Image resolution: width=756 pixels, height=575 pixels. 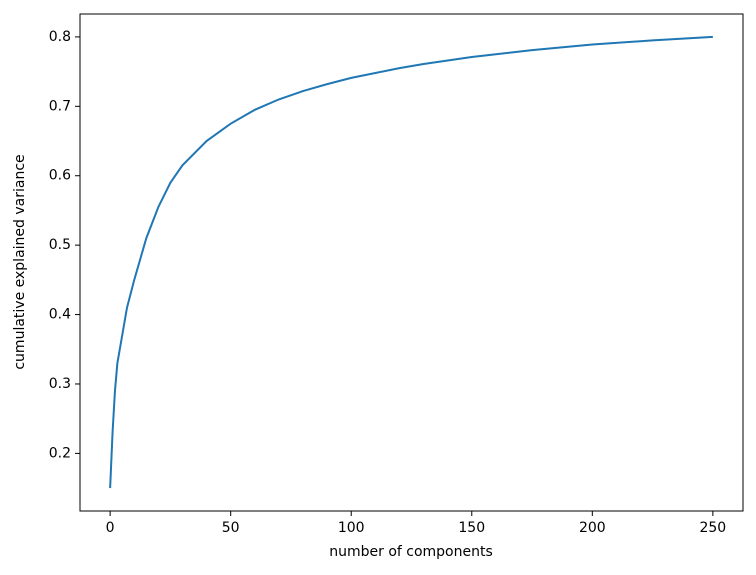 I want to click on y-tick-label: 0.8, so click(x=60, y=37).